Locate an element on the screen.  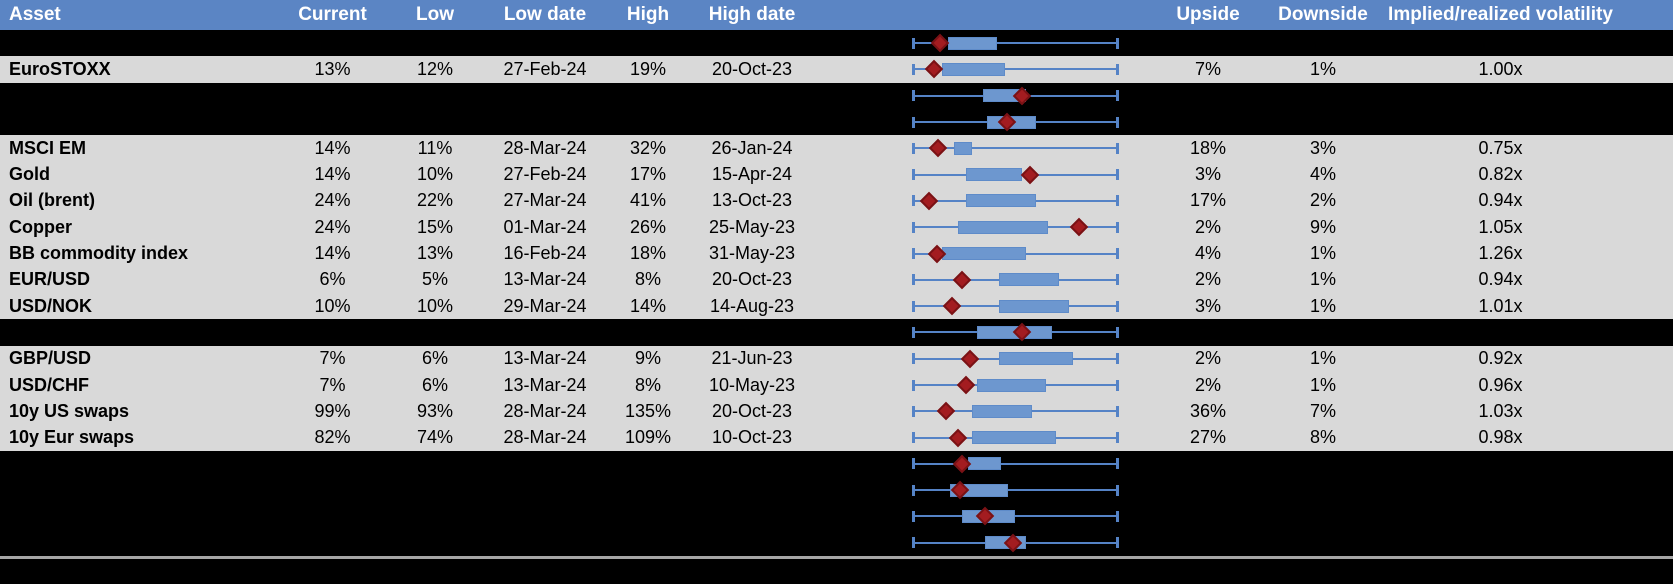
high-cell: 8% is located at coordinates (647, 279).